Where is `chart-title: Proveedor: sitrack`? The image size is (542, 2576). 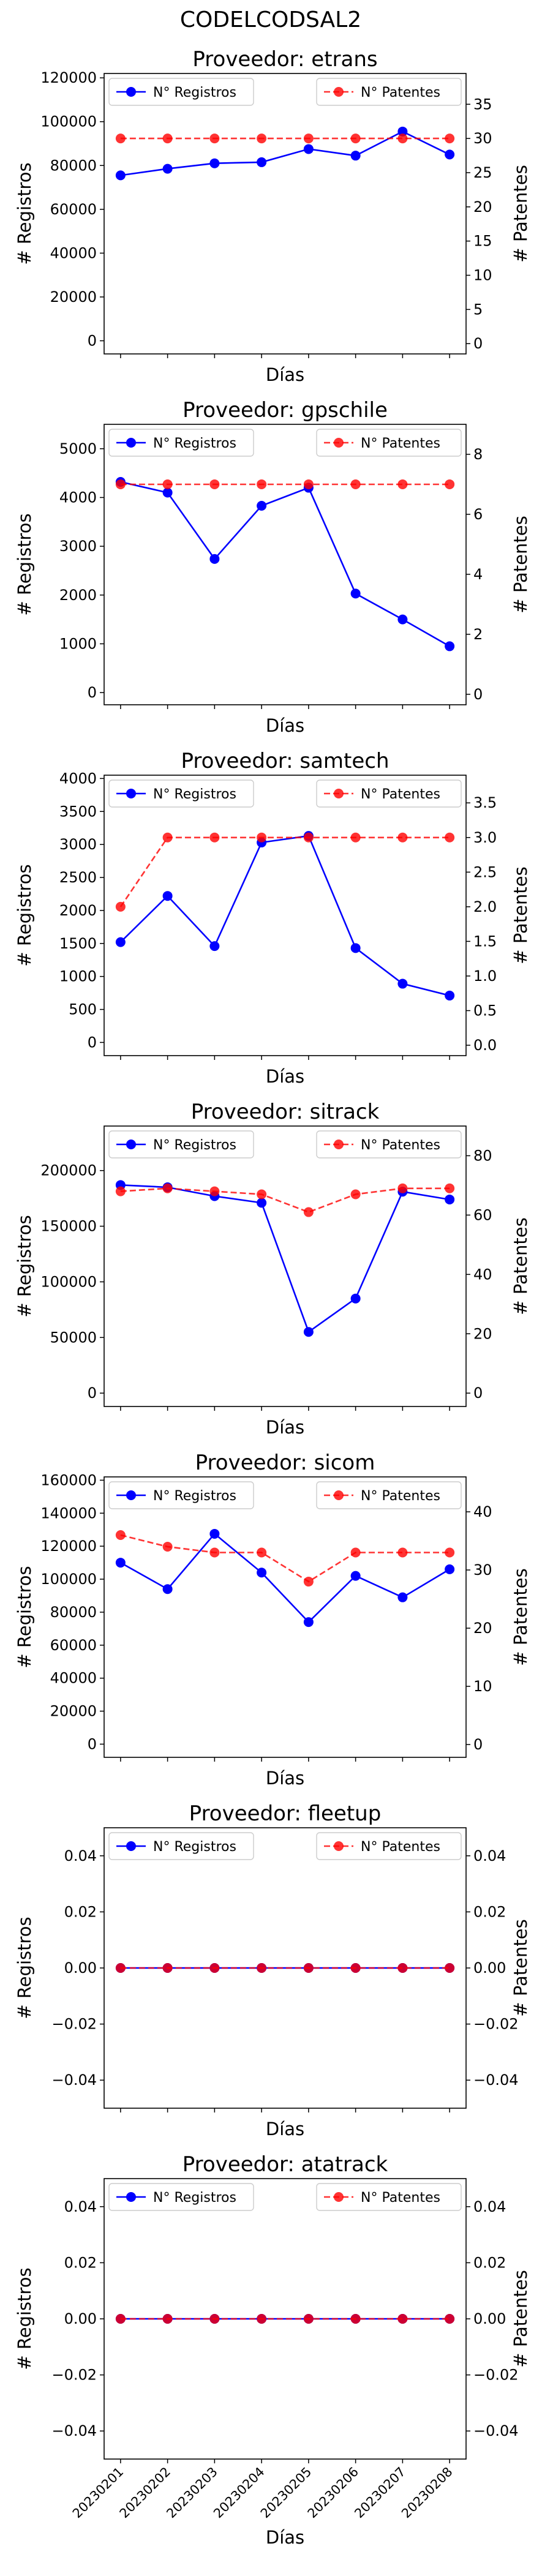
chart-title: Proveedor: sitrack is located at coordinates (285, 1112).